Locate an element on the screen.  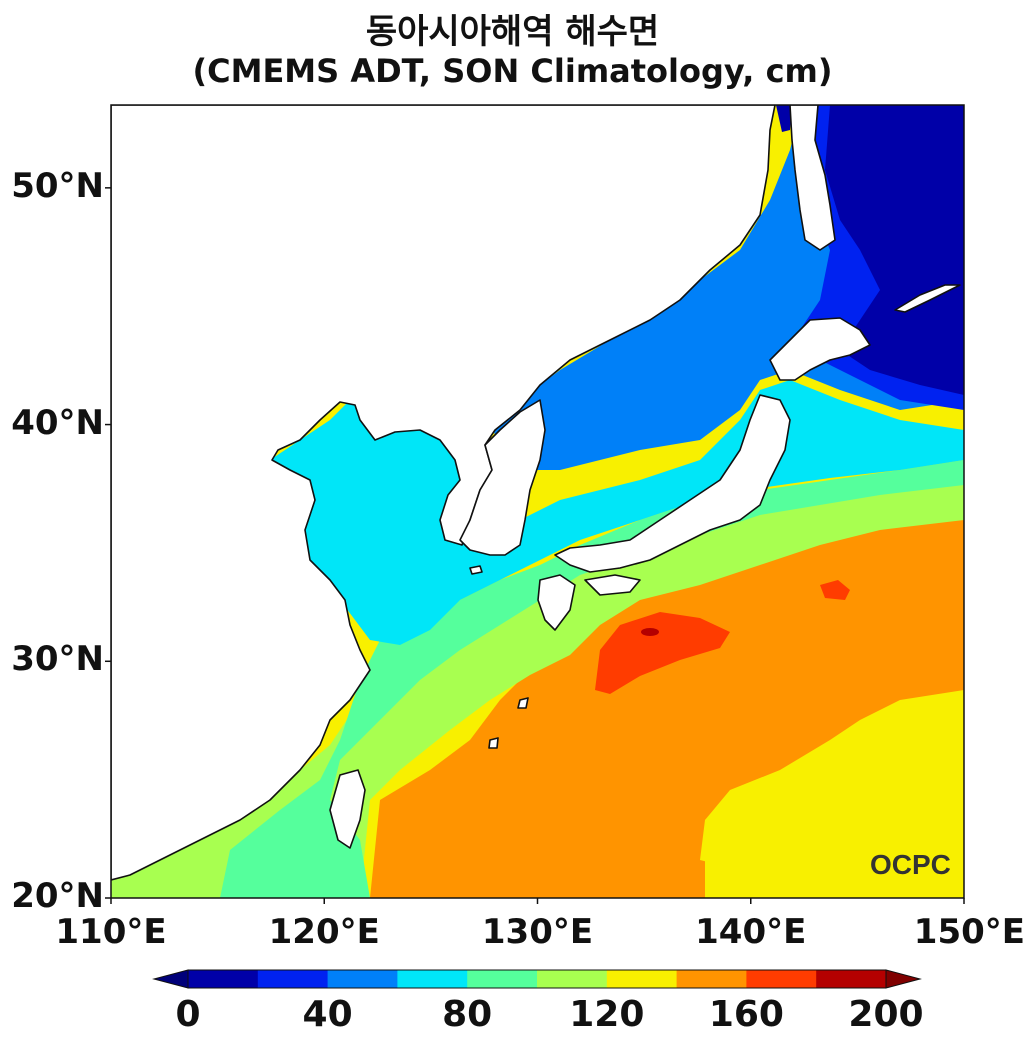
y-tick-label: 30°N is located at coordinates (57, 659).